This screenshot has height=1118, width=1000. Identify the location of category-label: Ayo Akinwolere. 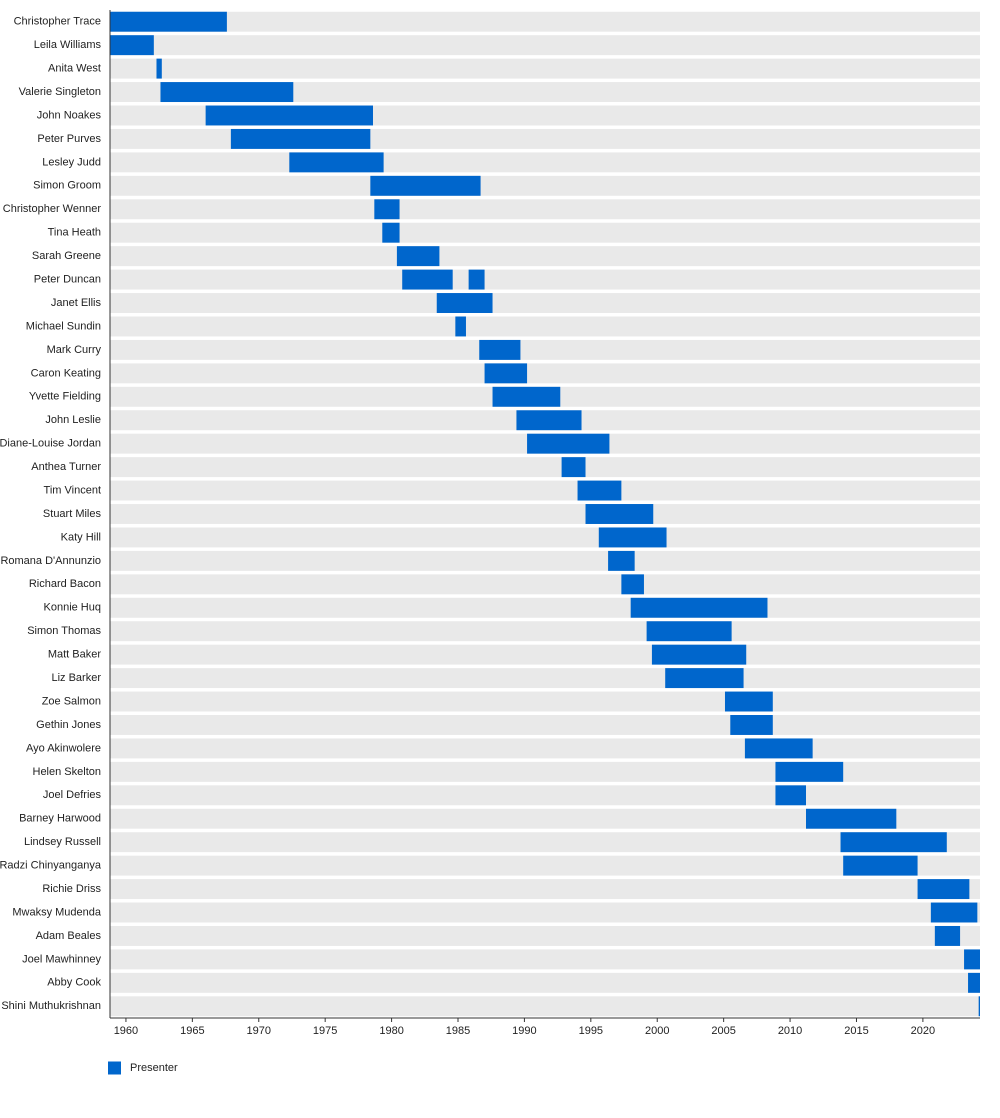
(63, 748).